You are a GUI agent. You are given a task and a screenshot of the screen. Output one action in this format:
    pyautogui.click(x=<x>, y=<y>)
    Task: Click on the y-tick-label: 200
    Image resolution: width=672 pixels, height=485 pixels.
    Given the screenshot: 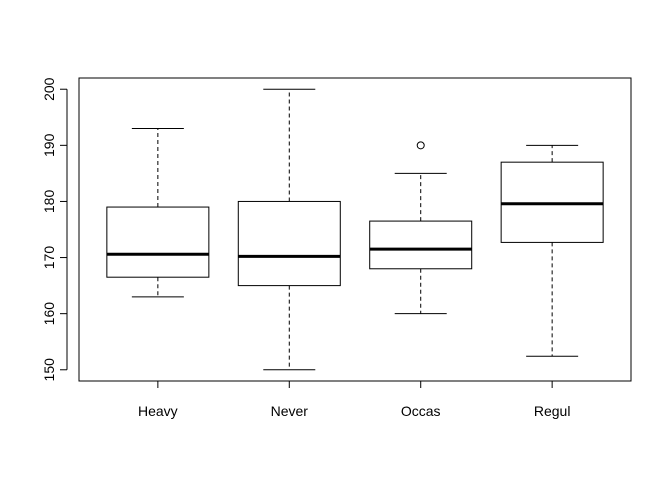 What is the action you would take?
    pyautogui.click(x=49, y=89)
    